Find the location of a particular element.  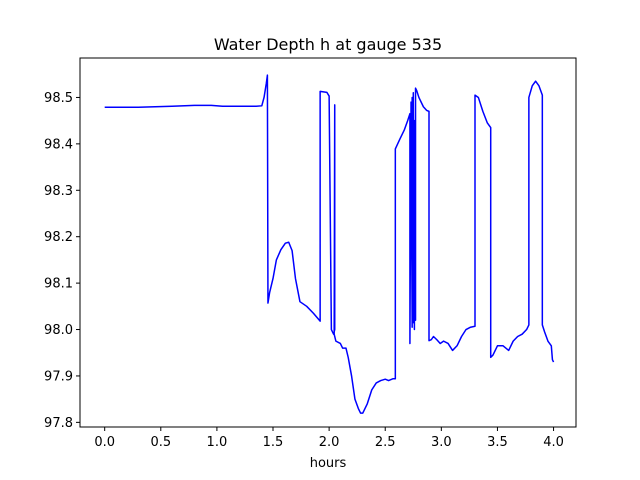

y-tick-label: 98.0 is located at coordinates (58, 330).